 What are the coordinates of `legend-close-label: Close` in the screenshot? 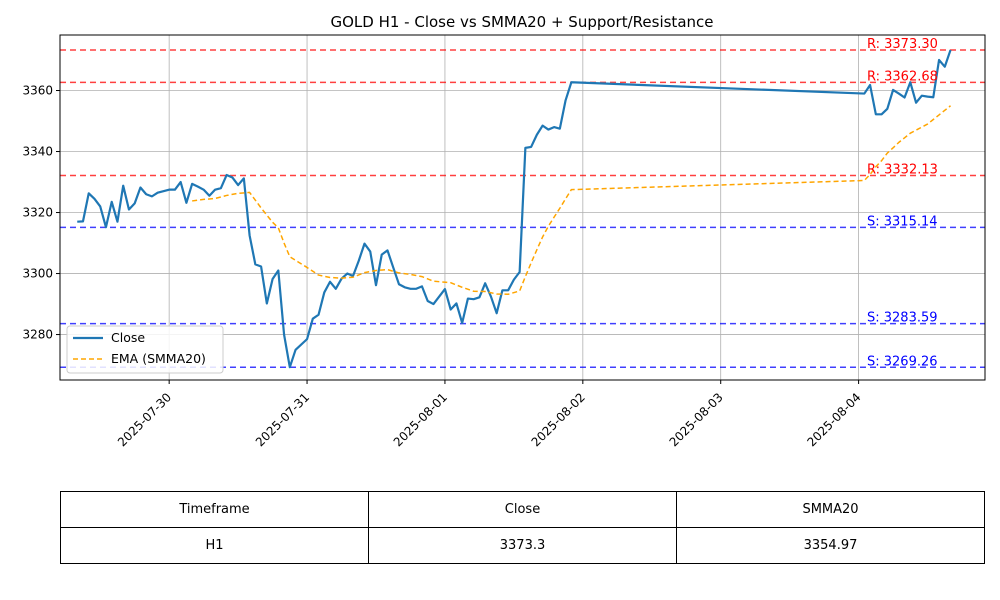 It's located at (128, 337).